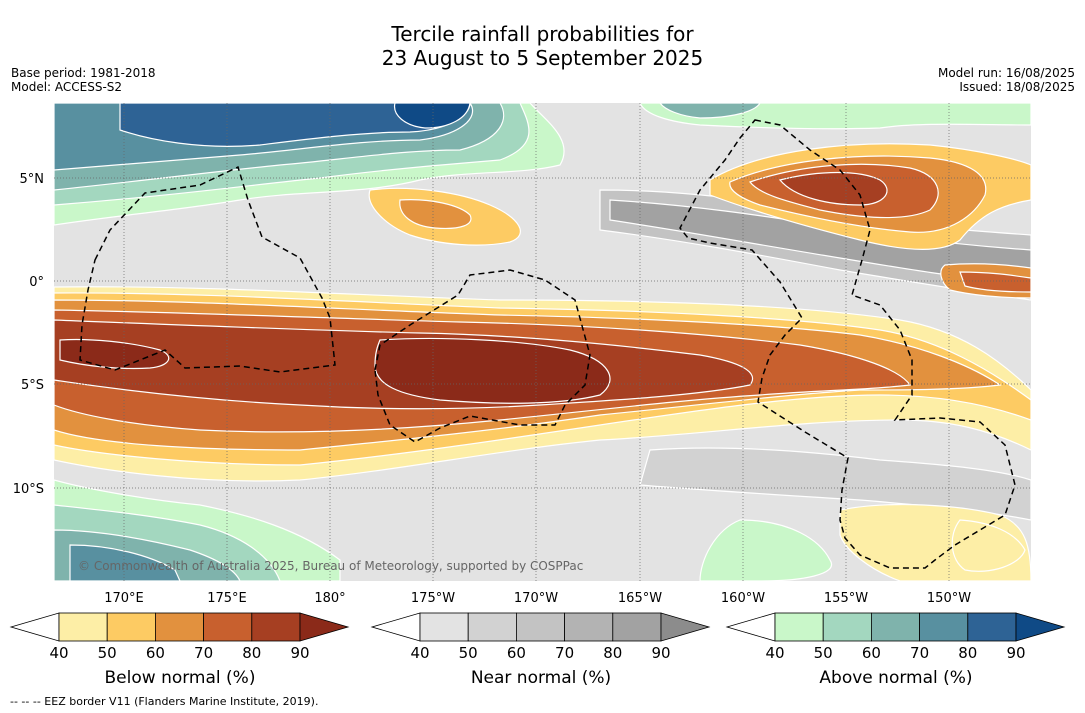  Describe the element at coordinates (1017, 87) in the screenshot. I see `issued-date: Issued: 18/08/2025` at that location.